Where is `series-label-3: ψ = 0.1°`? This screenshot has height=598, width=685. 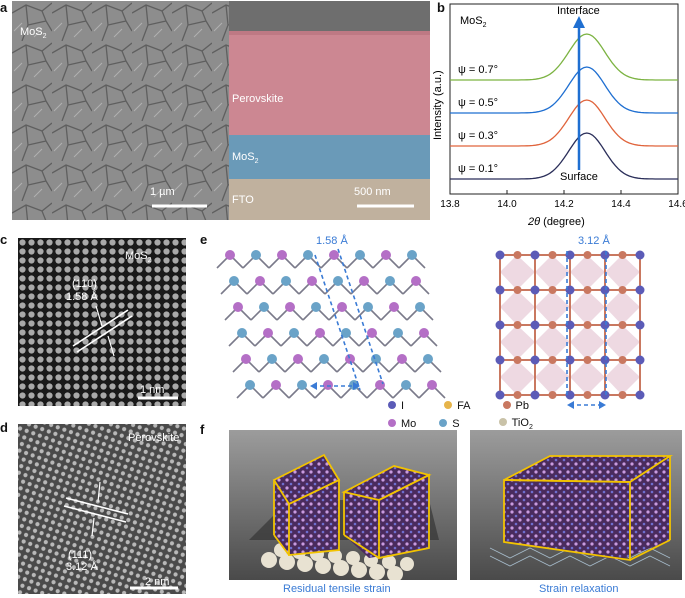
series-label-3: ψ = 0.1° is located at coordinates (478, 169).